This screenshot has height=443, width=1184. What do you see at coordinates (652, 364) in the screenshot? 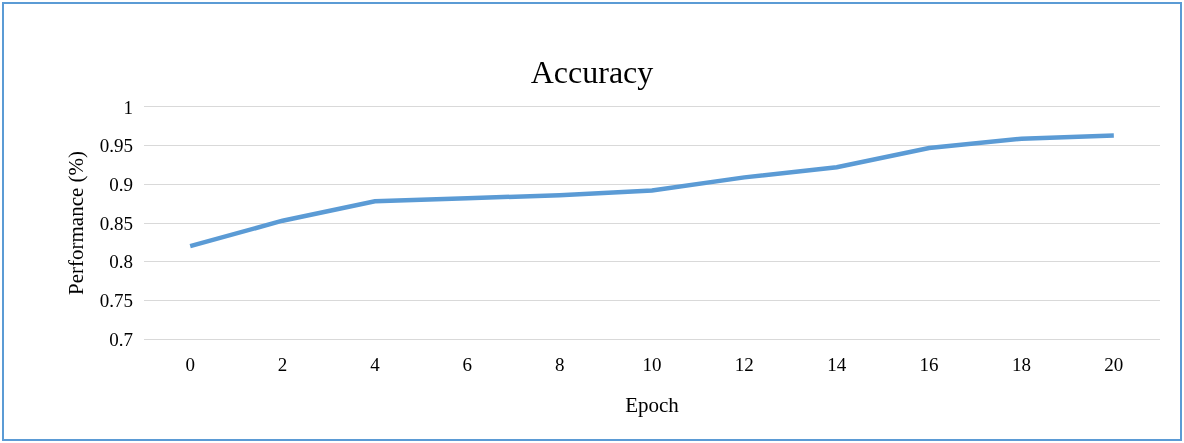
I see `x-tick-label: 10` at bounding box center [652, 364].